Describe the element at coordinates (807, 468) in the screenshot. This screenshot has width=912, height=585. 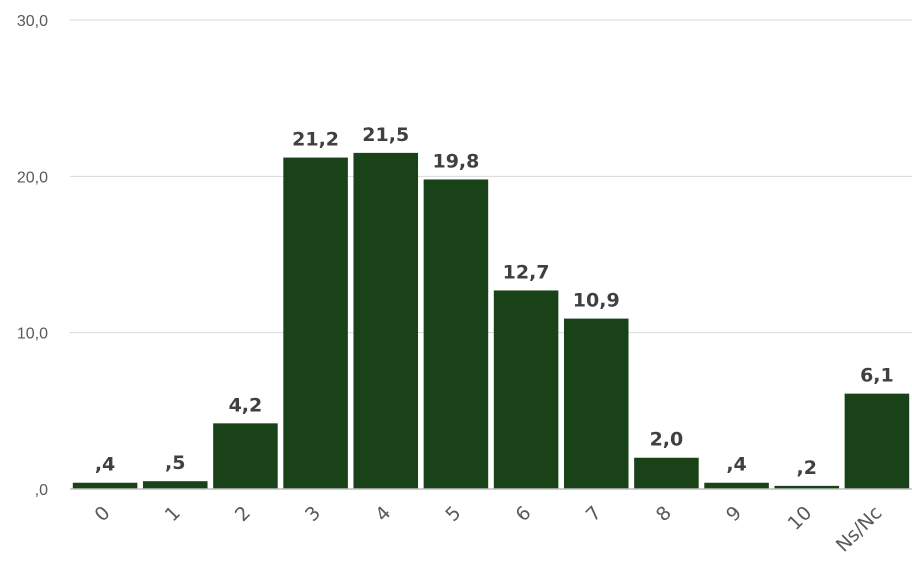
I see `data-label: ,2` at that location.